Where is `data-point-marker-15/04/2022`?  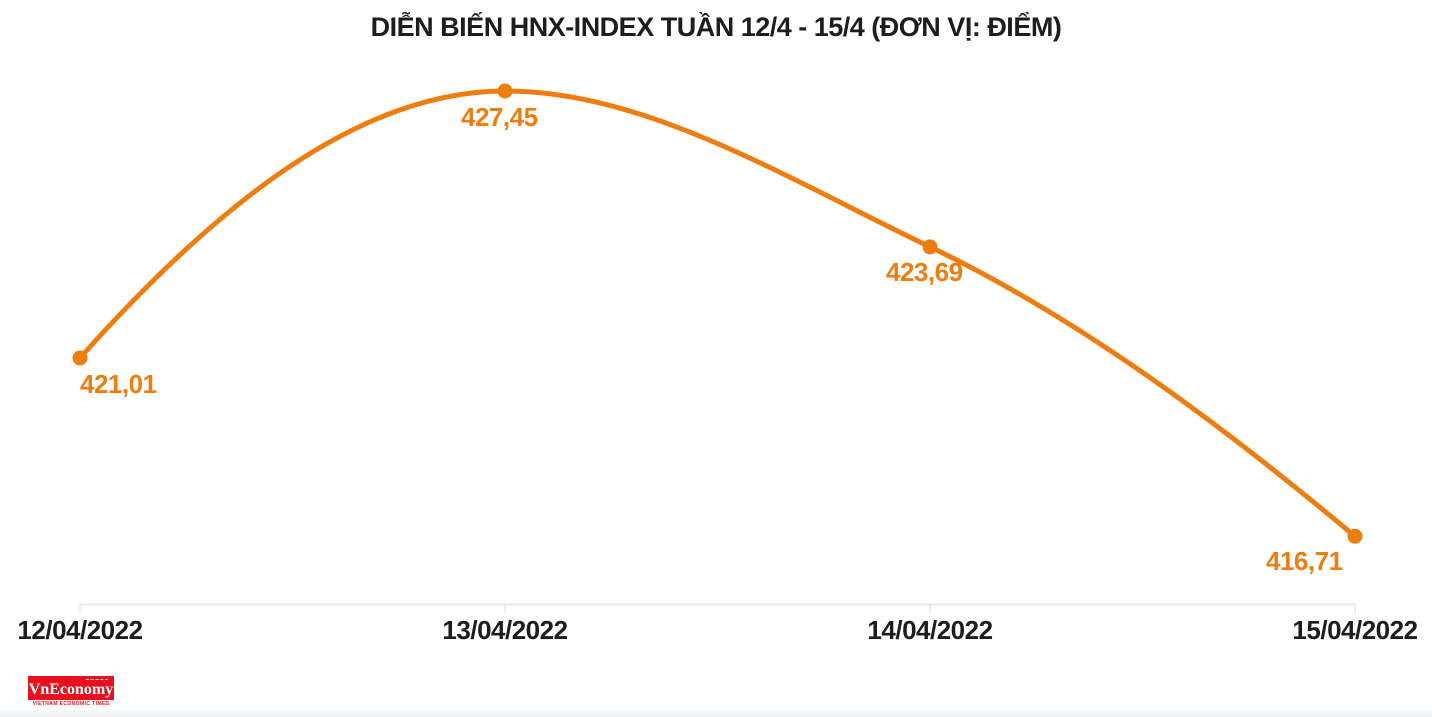 data-point-marker-15/04/2022 is located at coordinates (1355, 536).